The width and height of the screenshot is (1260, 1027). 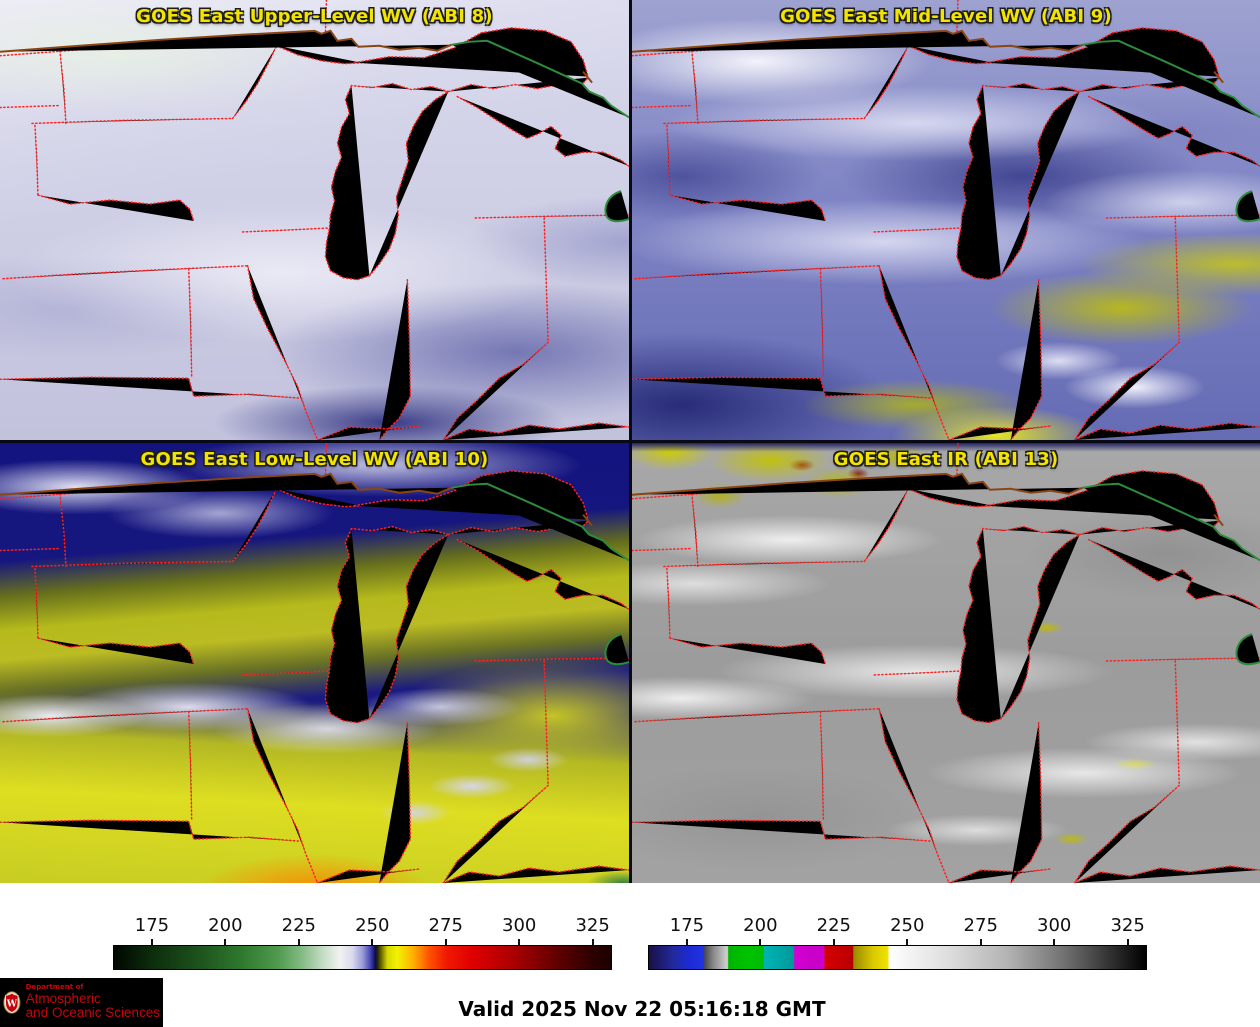 What do you see at coordinates (897, 957) in the screenshot?
I see `colorbar-ir-gradient` at bounding box center [897, 957].